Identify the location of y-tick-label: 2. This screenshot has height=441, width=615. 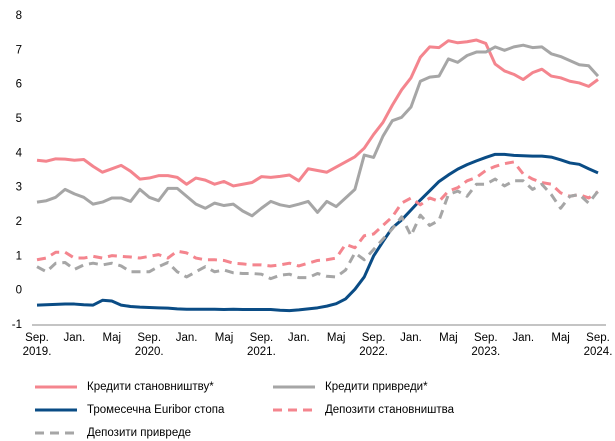
(19, 222).